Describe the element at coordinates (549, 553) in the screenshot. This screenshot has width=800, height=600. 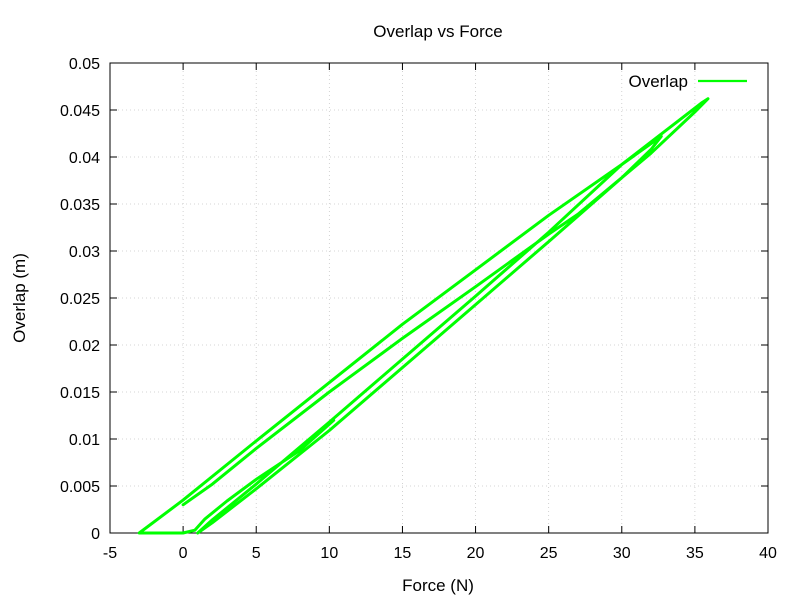
I see `x-tick-label: 25` at that location.